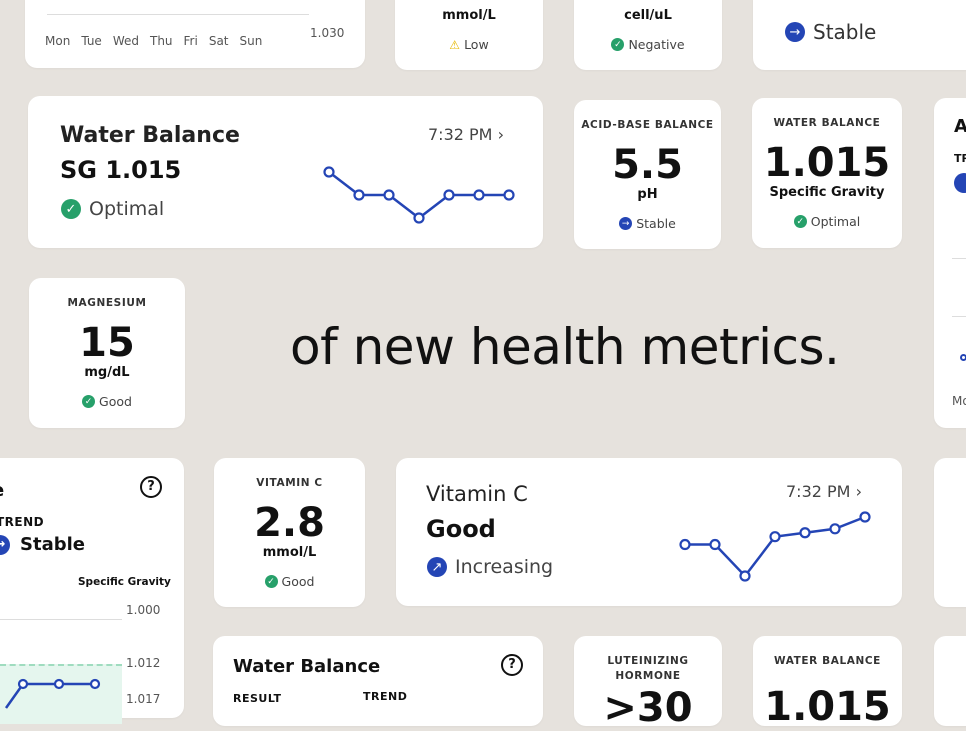  What do you see at coordinates (827, 682) in the screenshot?
I see `water-balance-bottom-small-card: WATER BALANCE 1.015` at bounding box center [827, 682].